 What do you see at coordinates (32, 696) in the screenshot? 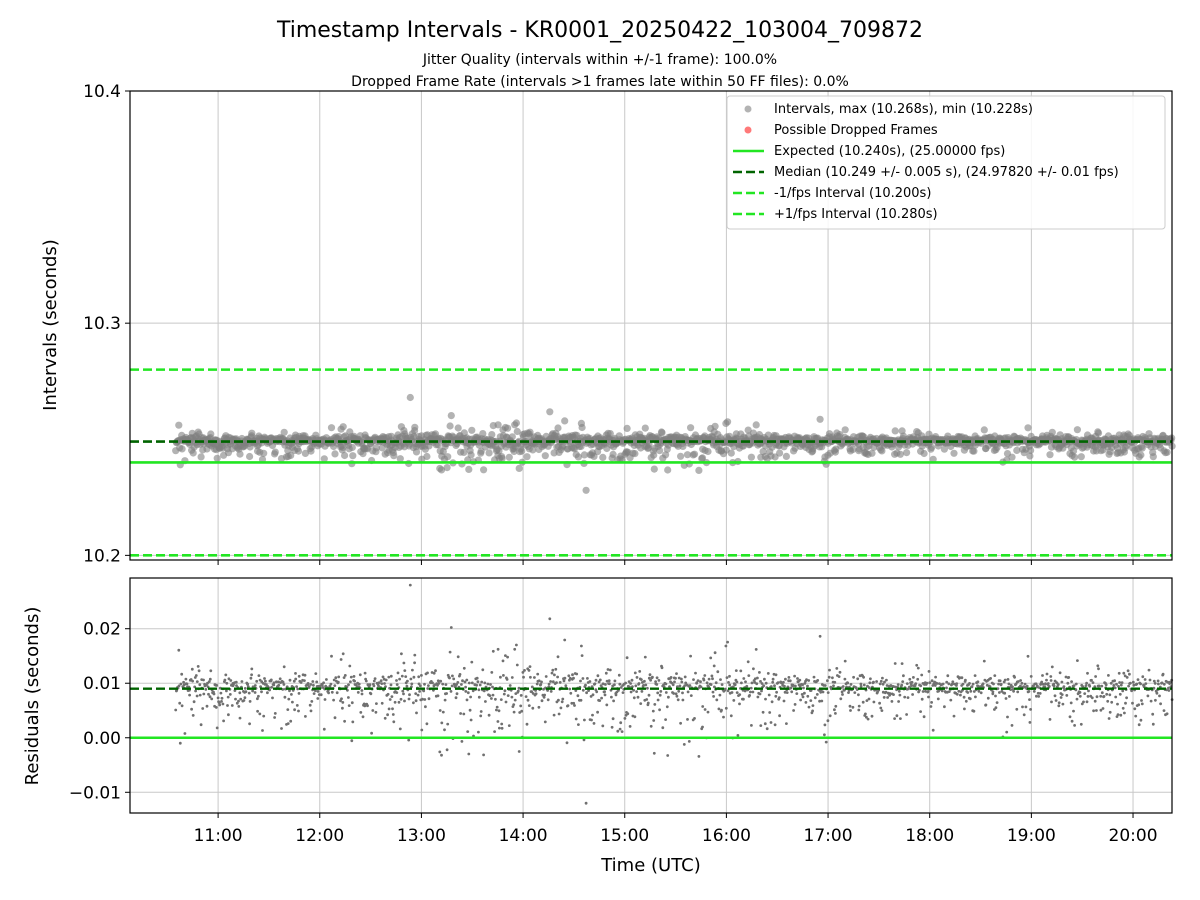
I see `residuals-y-axis-label: Residuals (seconds)` at bounding box center [32, 696].